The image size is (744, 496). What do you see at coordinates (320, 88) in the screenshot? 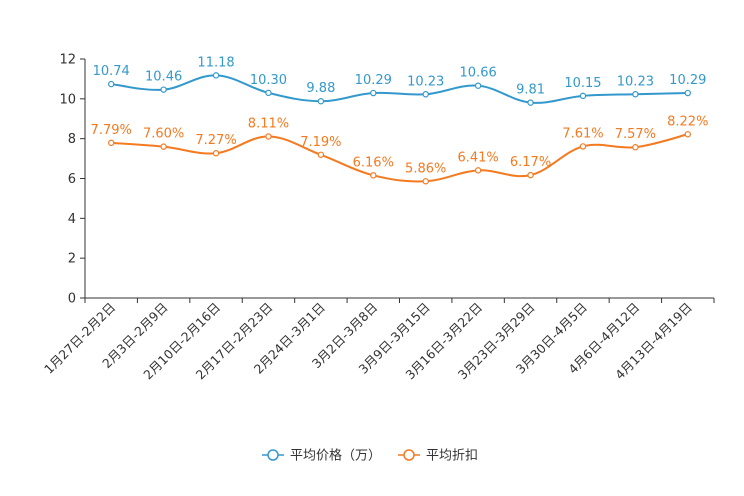
I see `data-label: 9.88` at bounding box center [320, 88].